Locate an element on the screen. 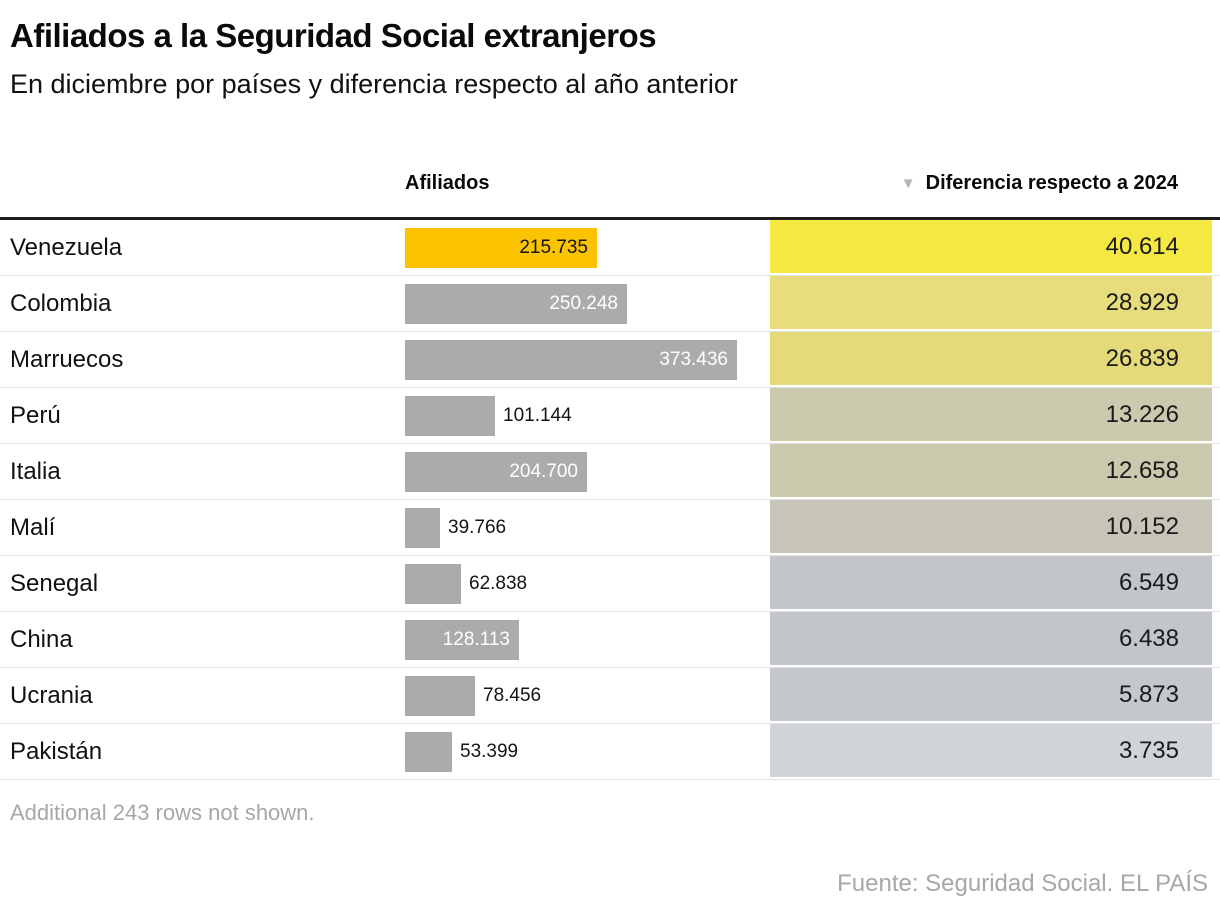  afiliados-value: 215.735 is located at coordinates (553, 247).